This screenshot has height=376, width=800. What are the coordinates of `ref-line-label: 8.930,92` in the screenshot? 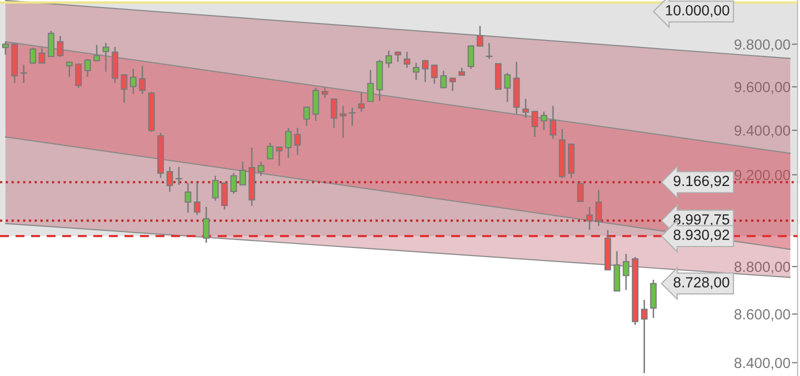 It's located at (702, 236).